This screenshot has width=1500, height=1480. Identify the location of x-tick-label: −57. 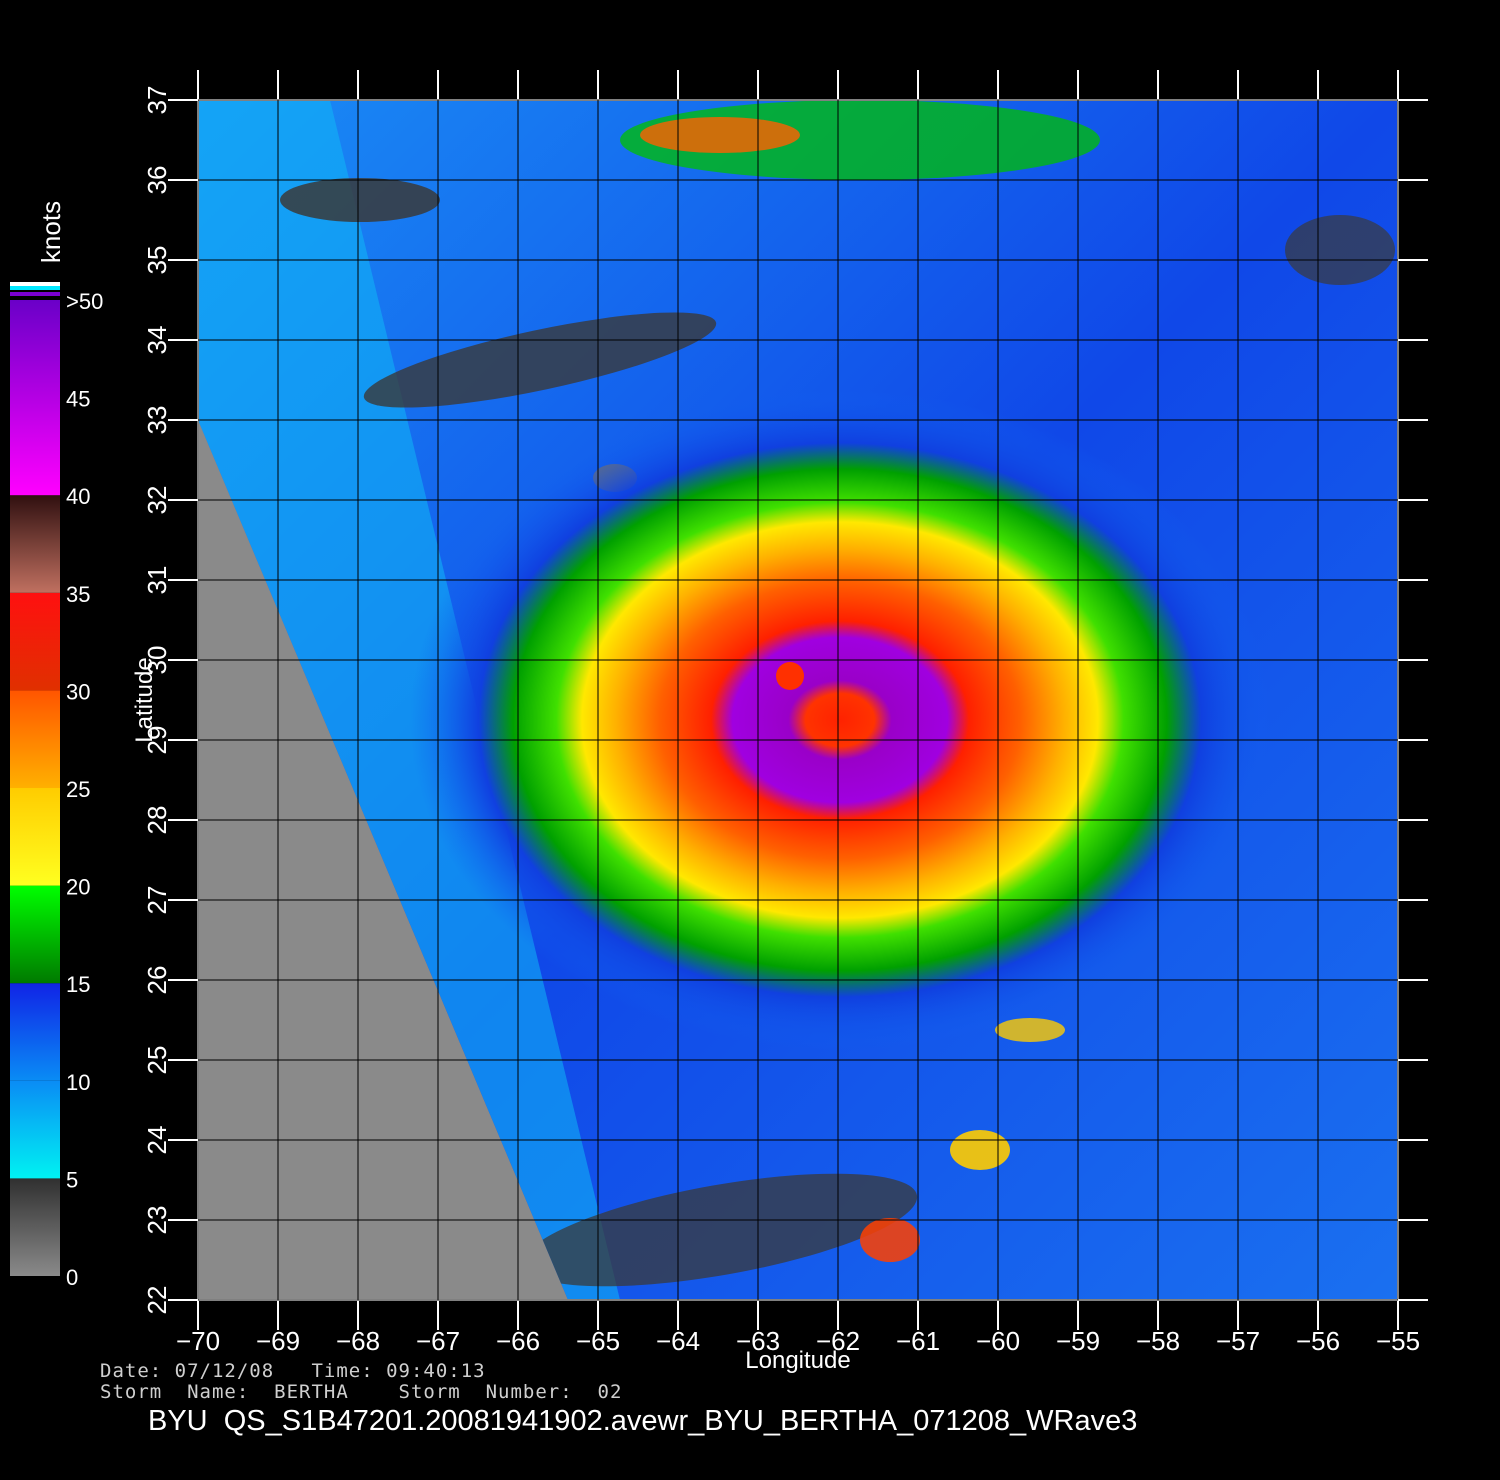
(1238, 1341).